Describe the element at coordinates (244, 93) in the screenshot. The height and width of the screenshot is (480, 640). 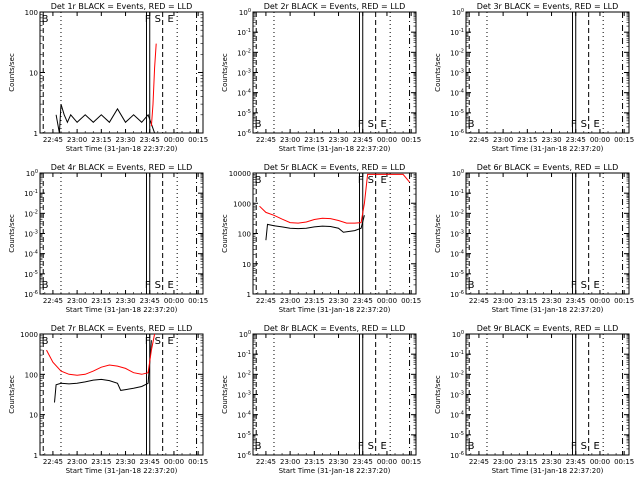
I see `y-tick-label: 10⁻⁴` at that location.